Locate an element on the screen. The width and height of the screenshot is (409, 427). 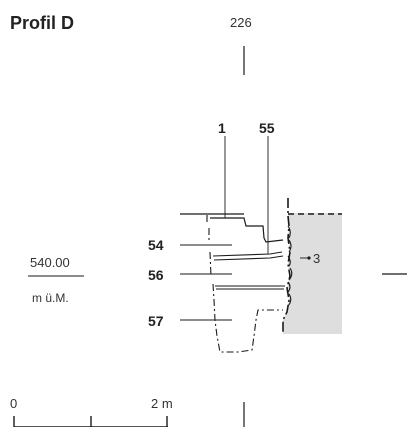
layer-55-boundary is located at coordinates (248, 256).